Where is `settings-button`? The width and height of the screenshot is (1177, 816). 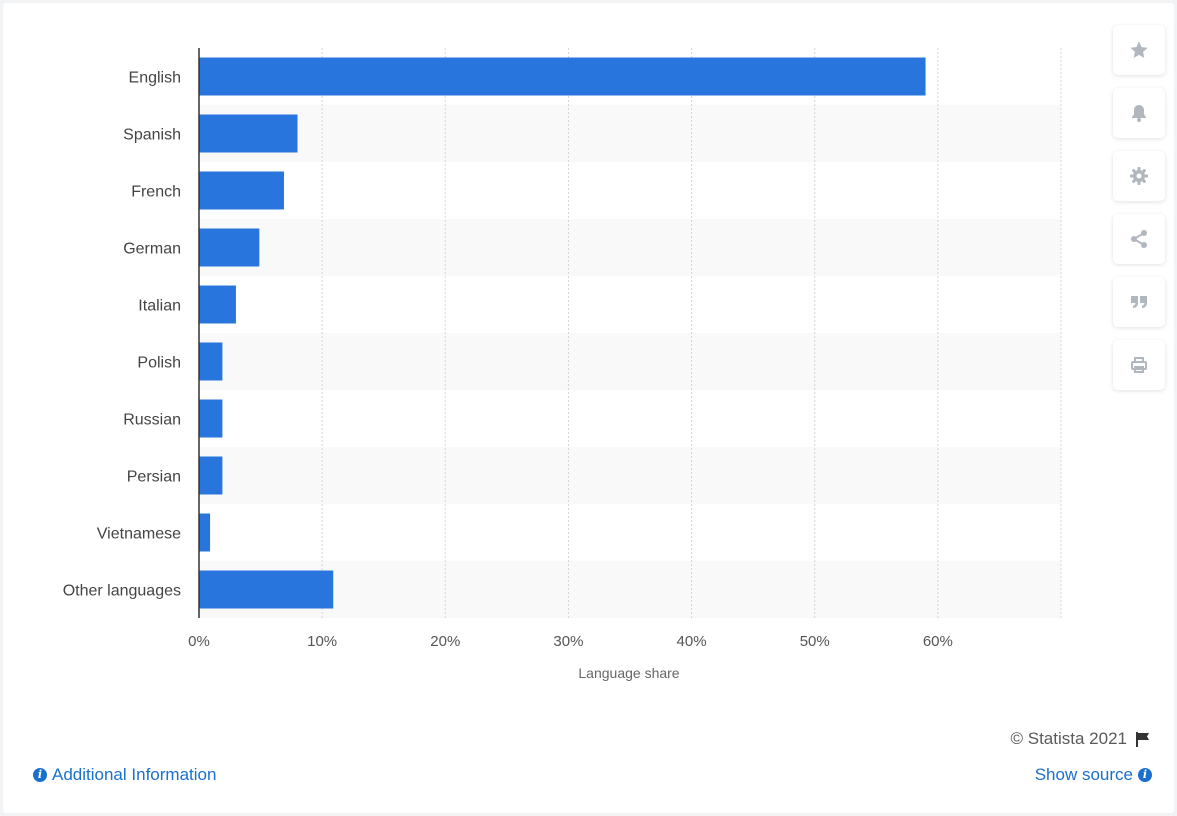
settings-button is located at coordinates (1139, 176).